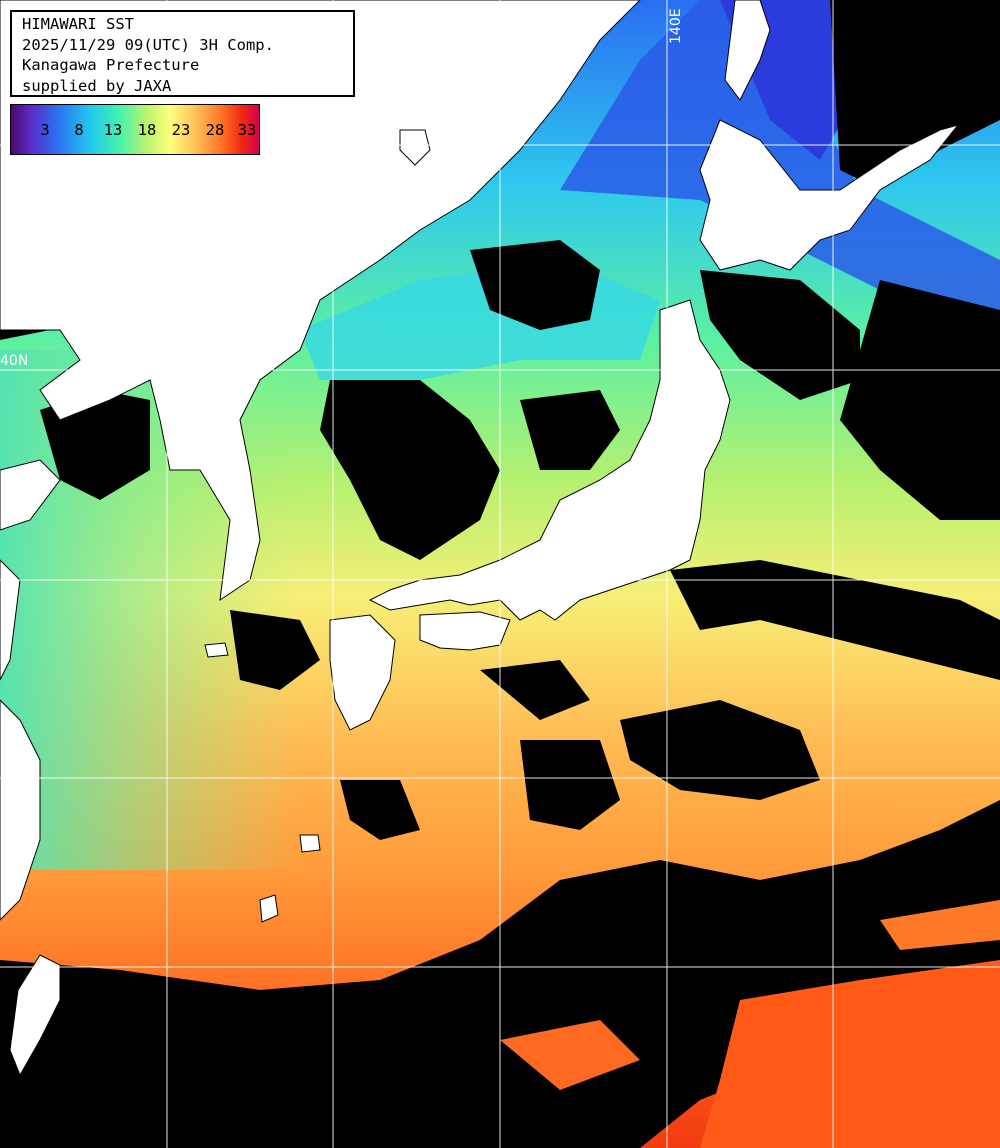  I want to click on legend-tick: 33, so click(247, 130).